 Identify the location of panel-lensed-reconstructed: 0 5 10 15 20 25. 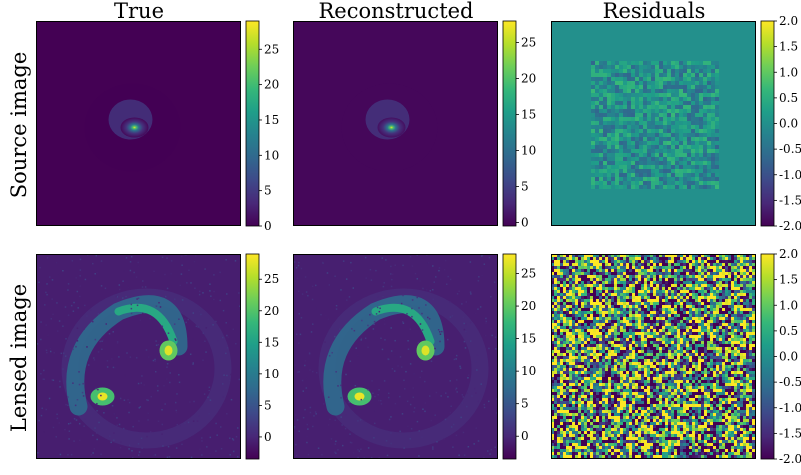
(414, 356).